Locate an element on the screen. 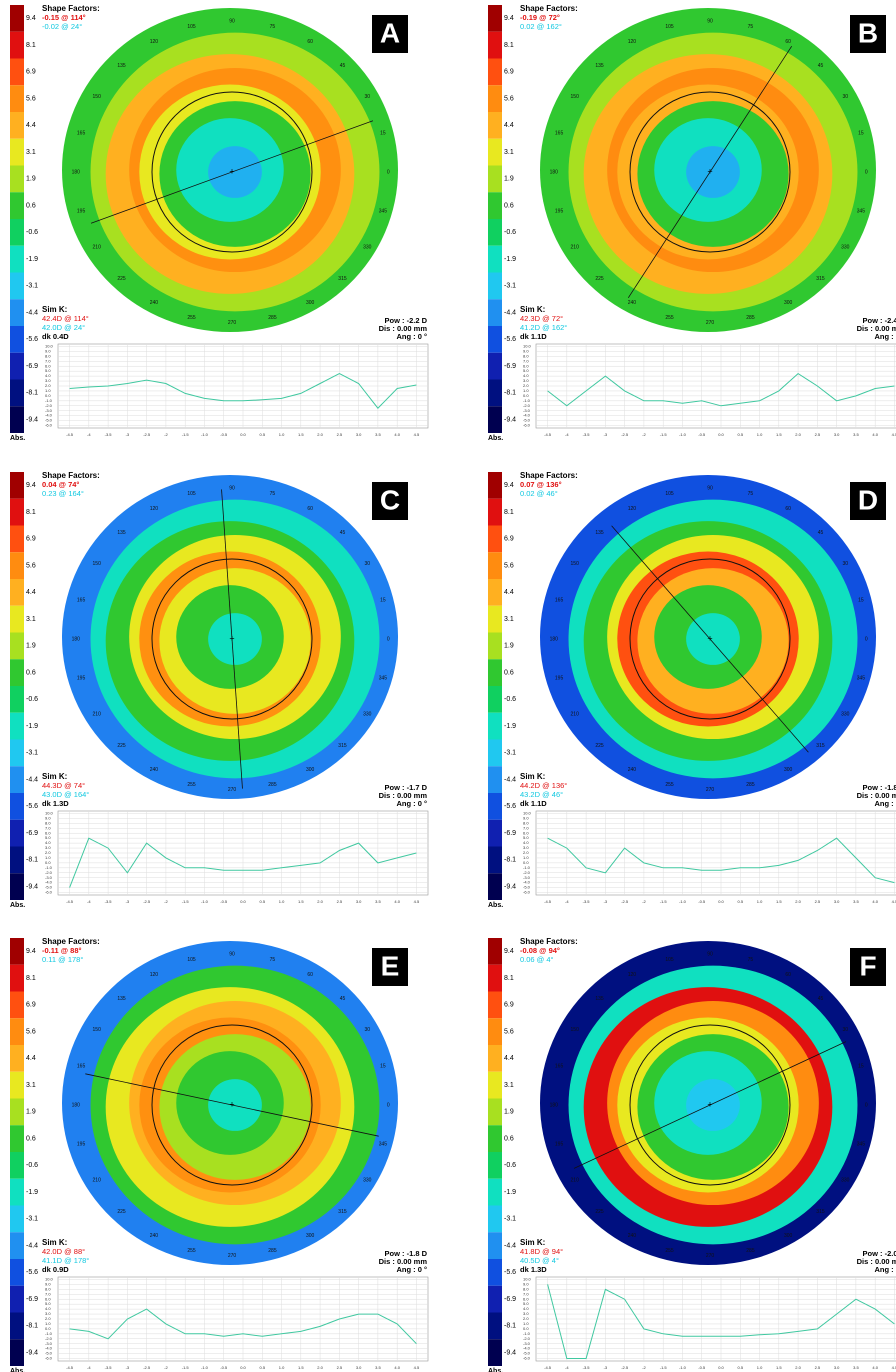  angle-label: 105 is located at coordinates (191, 960).